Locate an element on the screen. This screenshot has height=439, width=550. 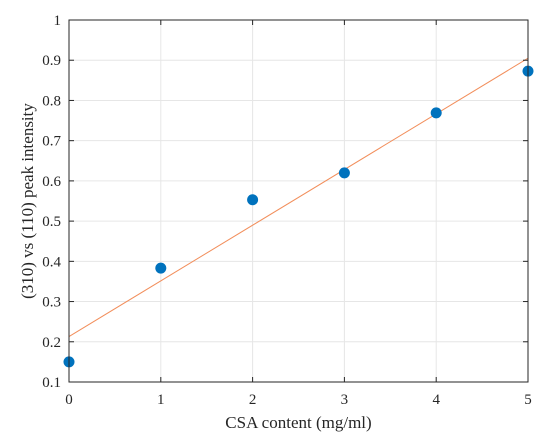
x-tick-label: 1 is located at coordinates (161, 400).